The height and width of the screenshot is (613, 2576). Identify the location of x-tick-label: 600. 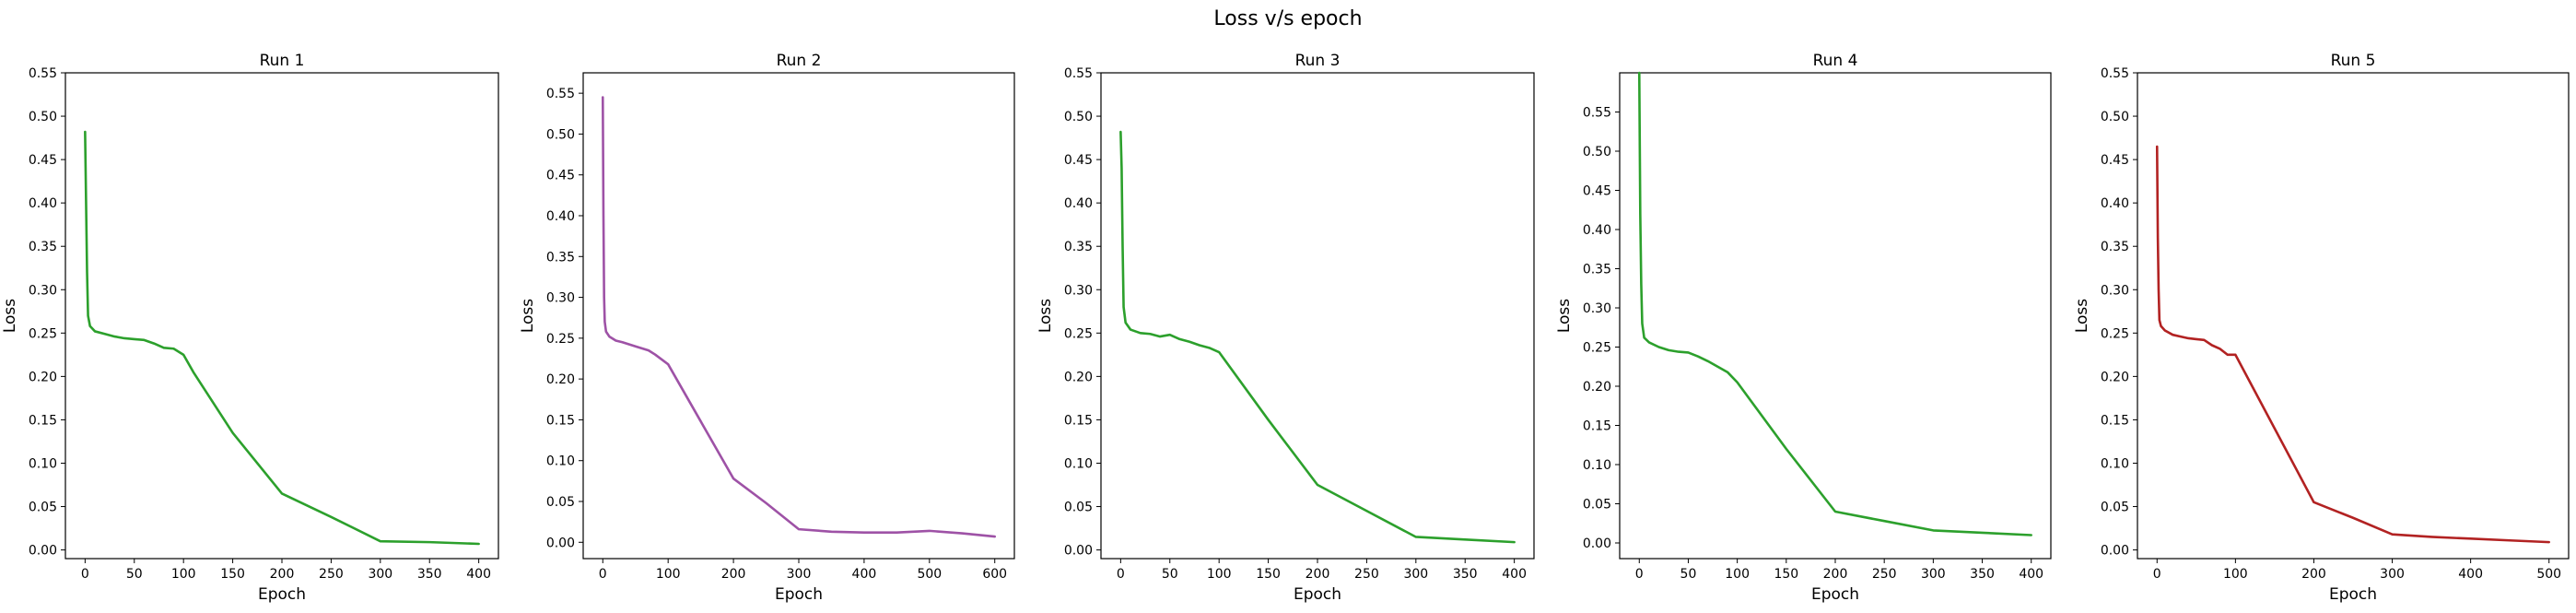
(994, 574).